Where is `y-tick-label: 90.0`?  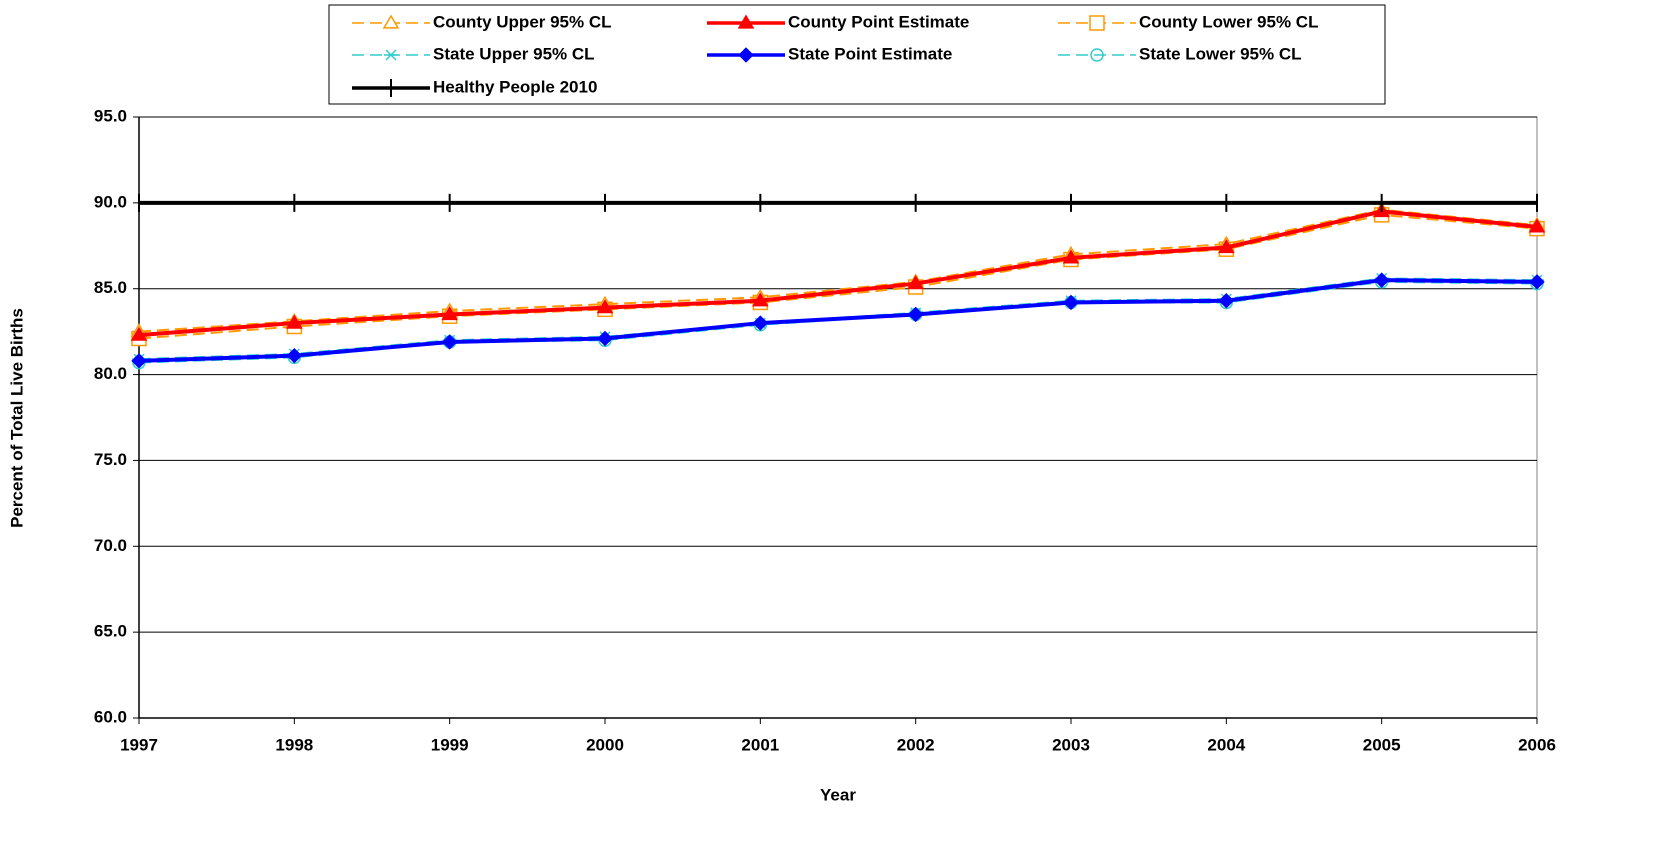 y-tick-label: 90.0 is located at coordinates (110, 201).